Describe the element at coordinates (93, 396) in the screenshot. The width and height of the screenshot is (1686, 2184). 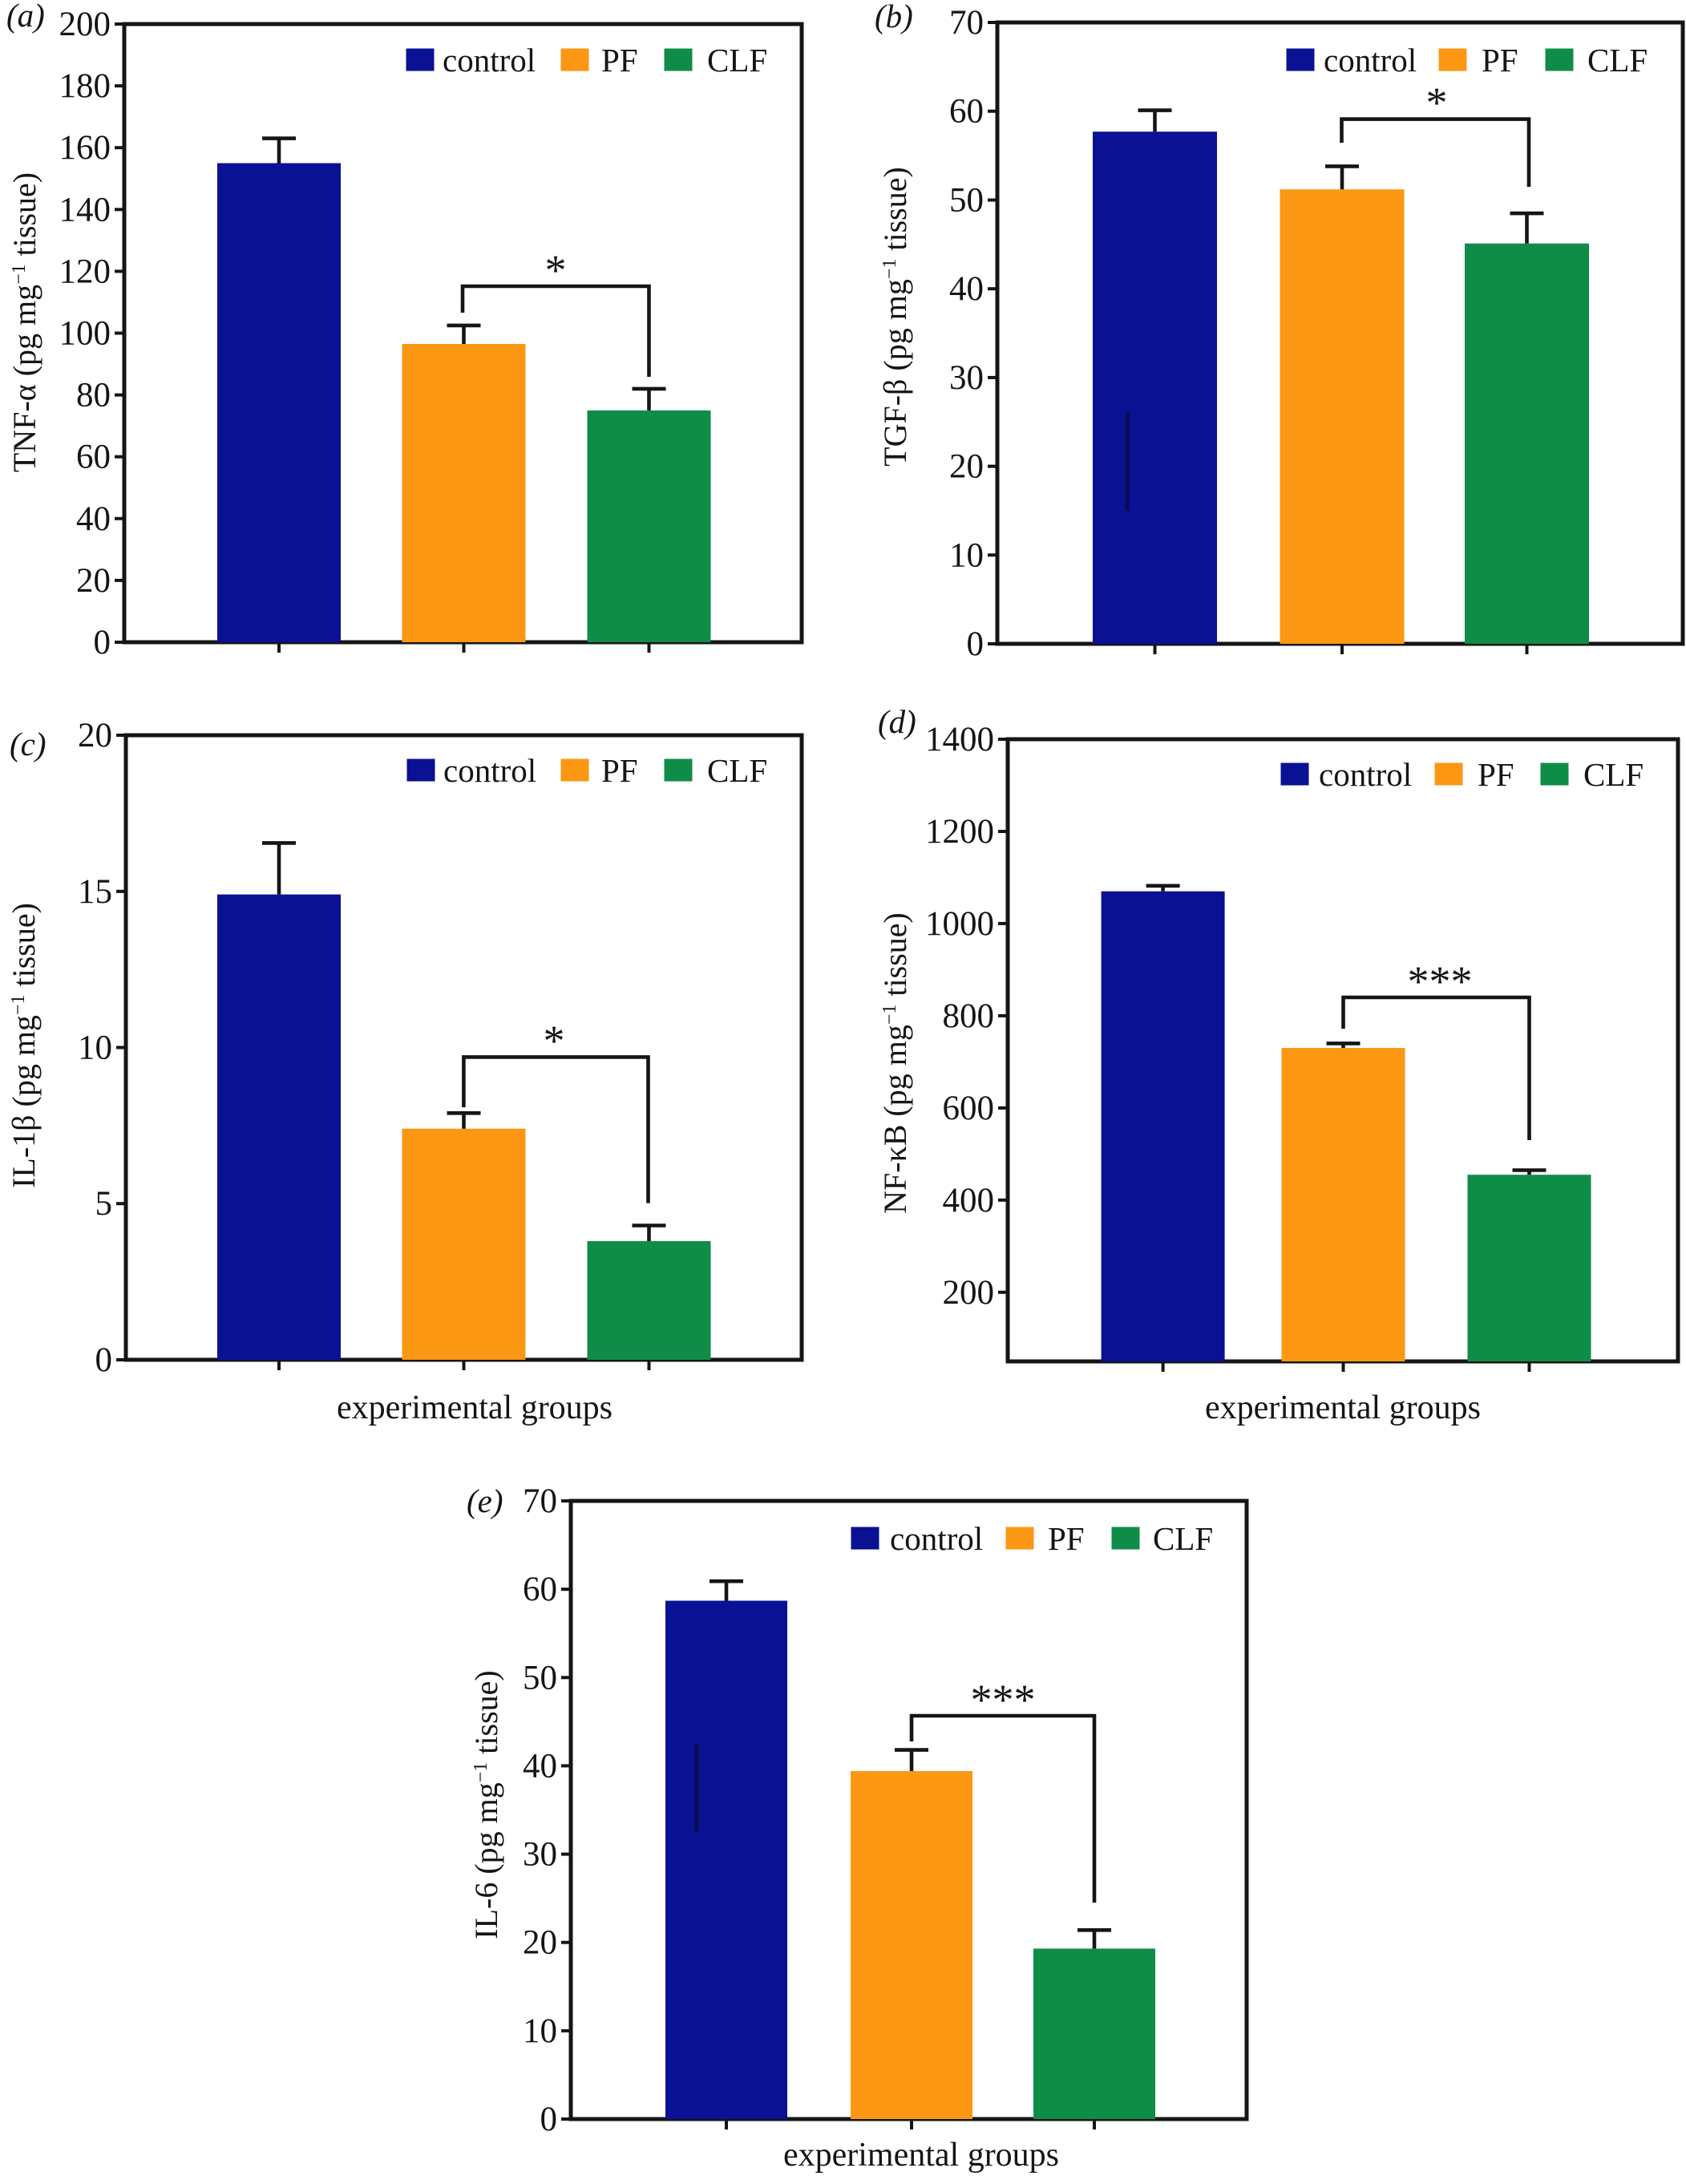
I see `svg-text: 80` at that location.